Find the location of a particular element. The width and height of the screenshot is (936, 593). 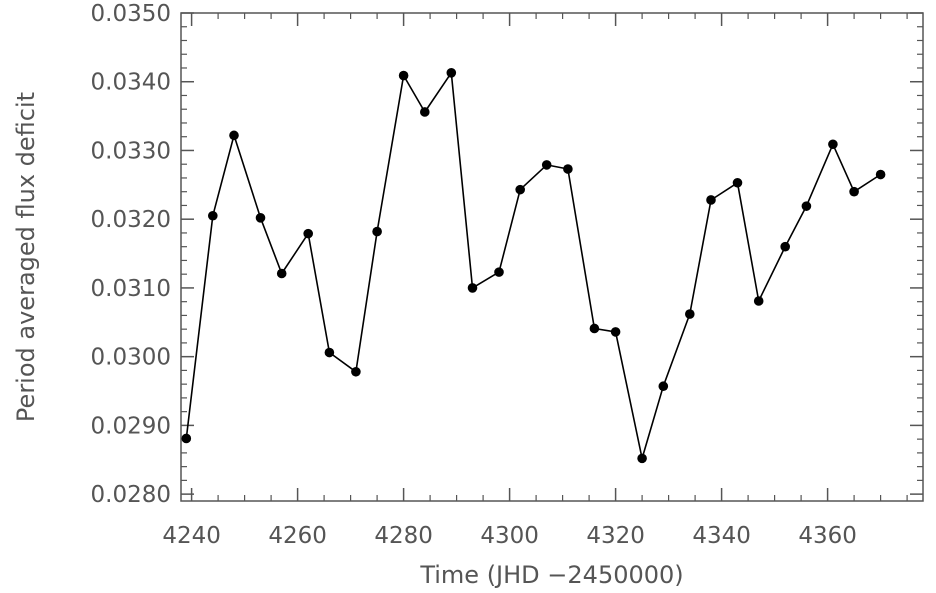

x-tick-label: 4340 is located at coordinates (721, 536).